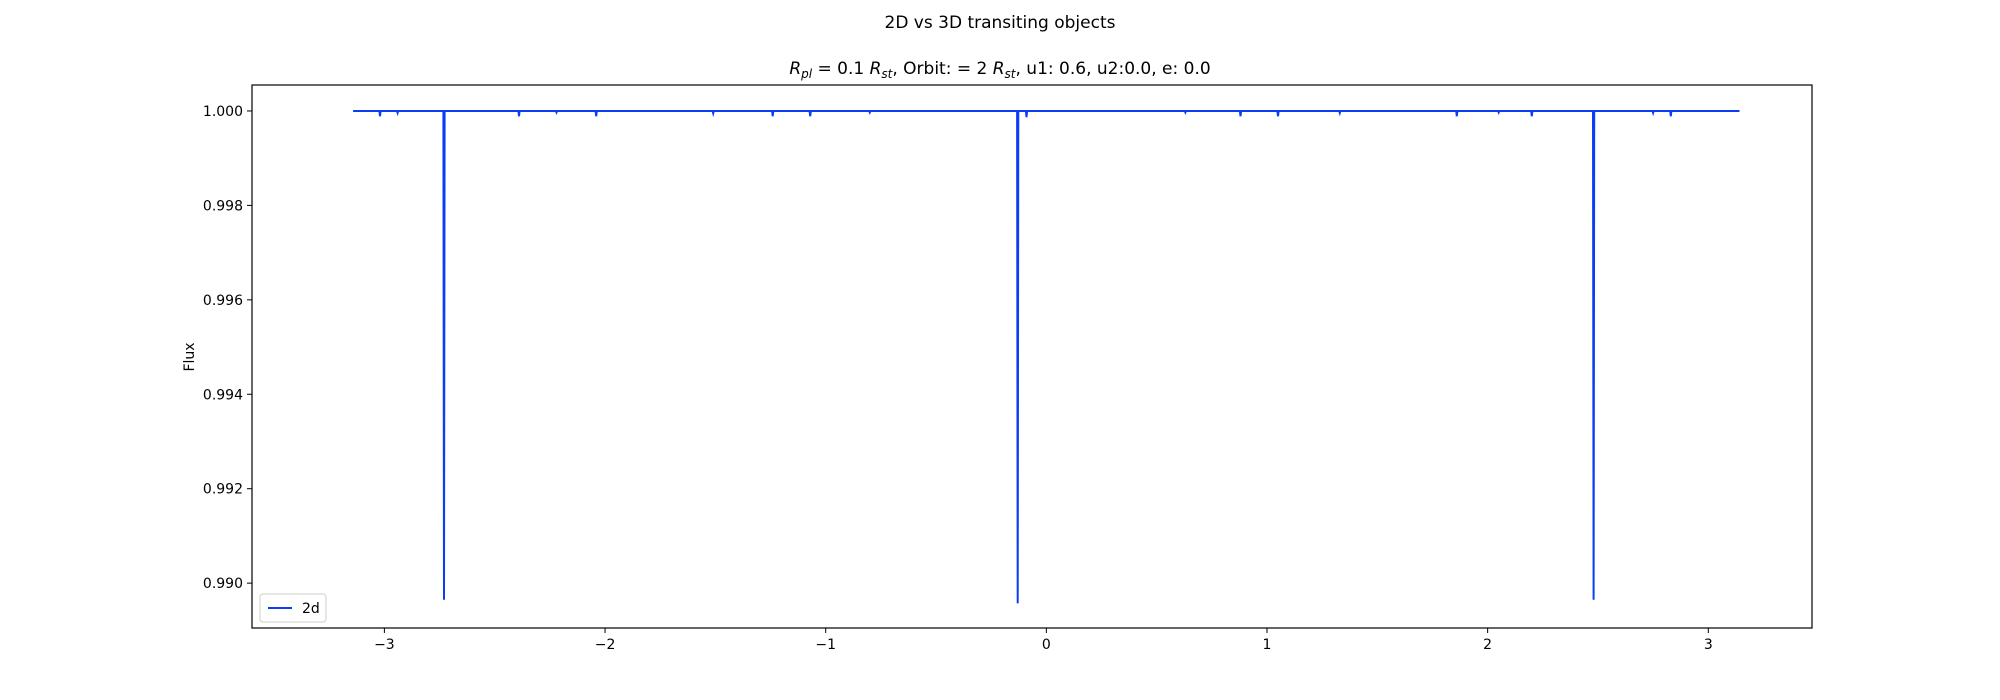  What do you see at coordinates (227, 348) in the screenshot?
I see `y-axis-ticks: 0.990 0.992 0.994 0.996 0.998 1.000` at bounding box center [227, 348].